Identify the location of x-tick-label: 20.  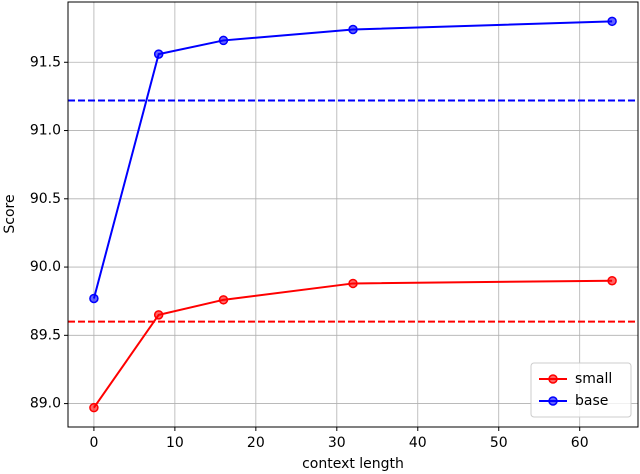
(256, 443).